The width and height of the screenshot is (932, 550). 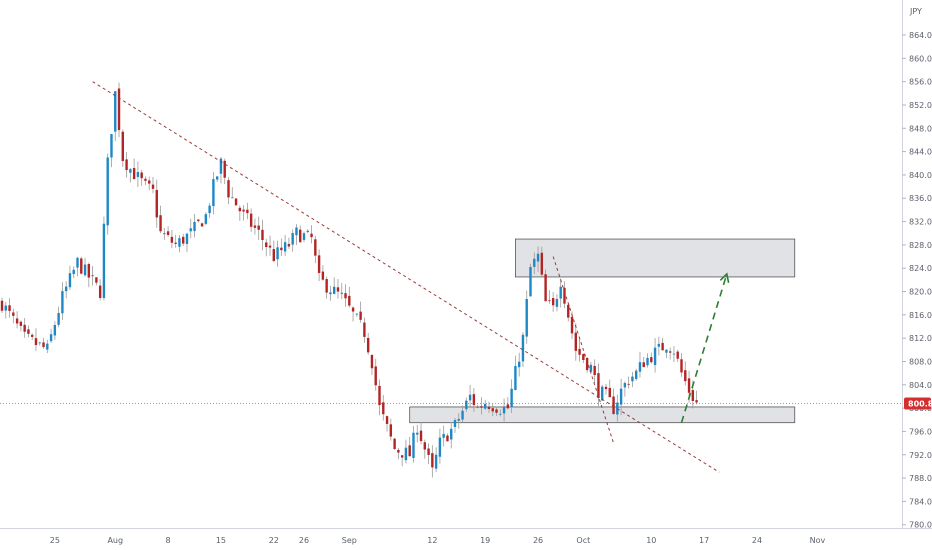 I want to click on short-downtrend-line, so click(x=583, y=350).